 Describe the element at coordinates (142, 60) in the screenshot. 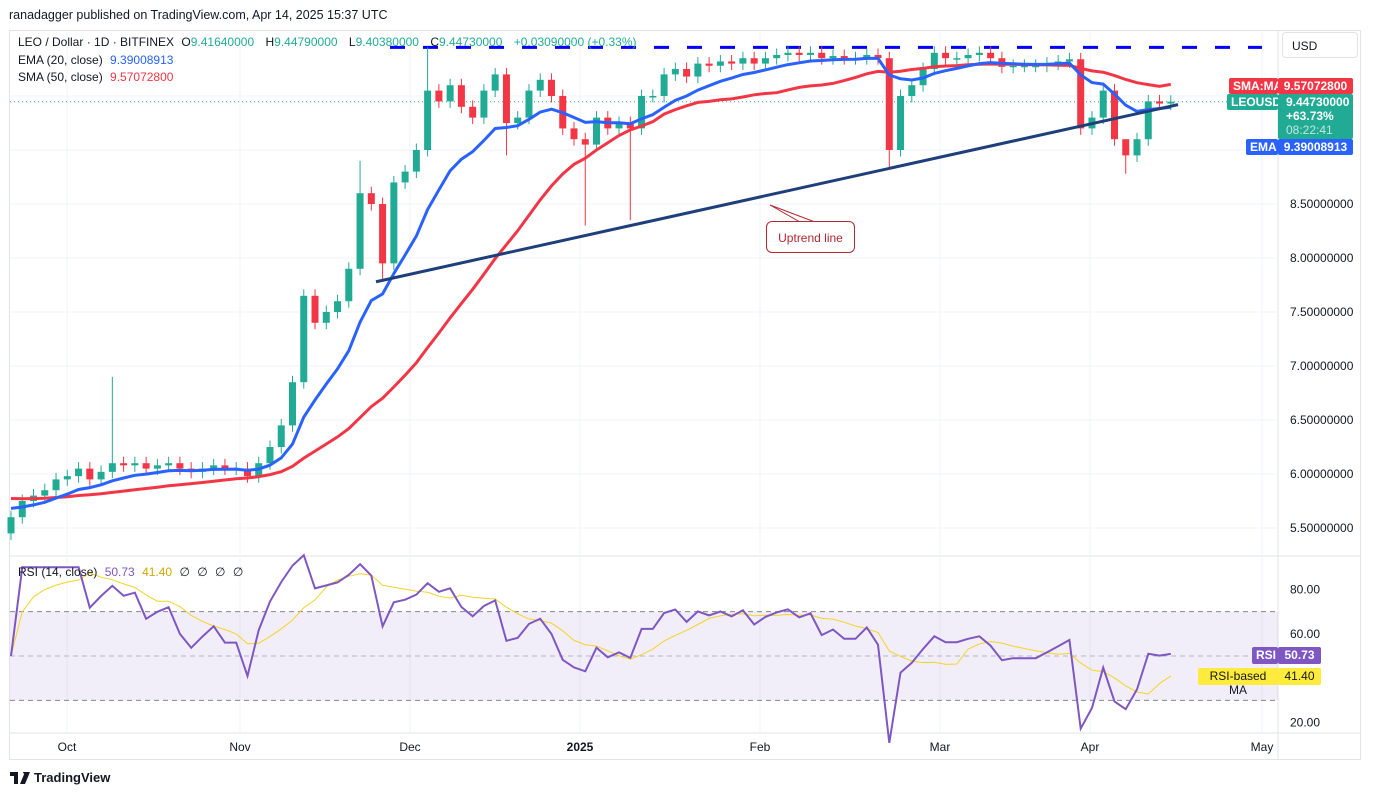

I see `ema-value: 9.39008913` at that location.